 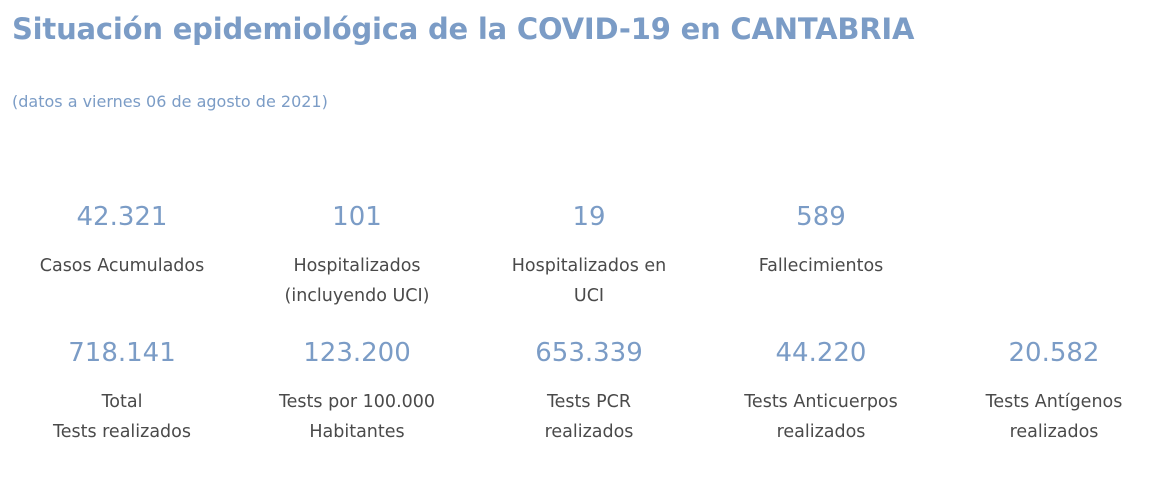 I want to click on stat-hospitalizados: 101 Hospitalizados (incluyendo UCI), so click(x=357, y=255).